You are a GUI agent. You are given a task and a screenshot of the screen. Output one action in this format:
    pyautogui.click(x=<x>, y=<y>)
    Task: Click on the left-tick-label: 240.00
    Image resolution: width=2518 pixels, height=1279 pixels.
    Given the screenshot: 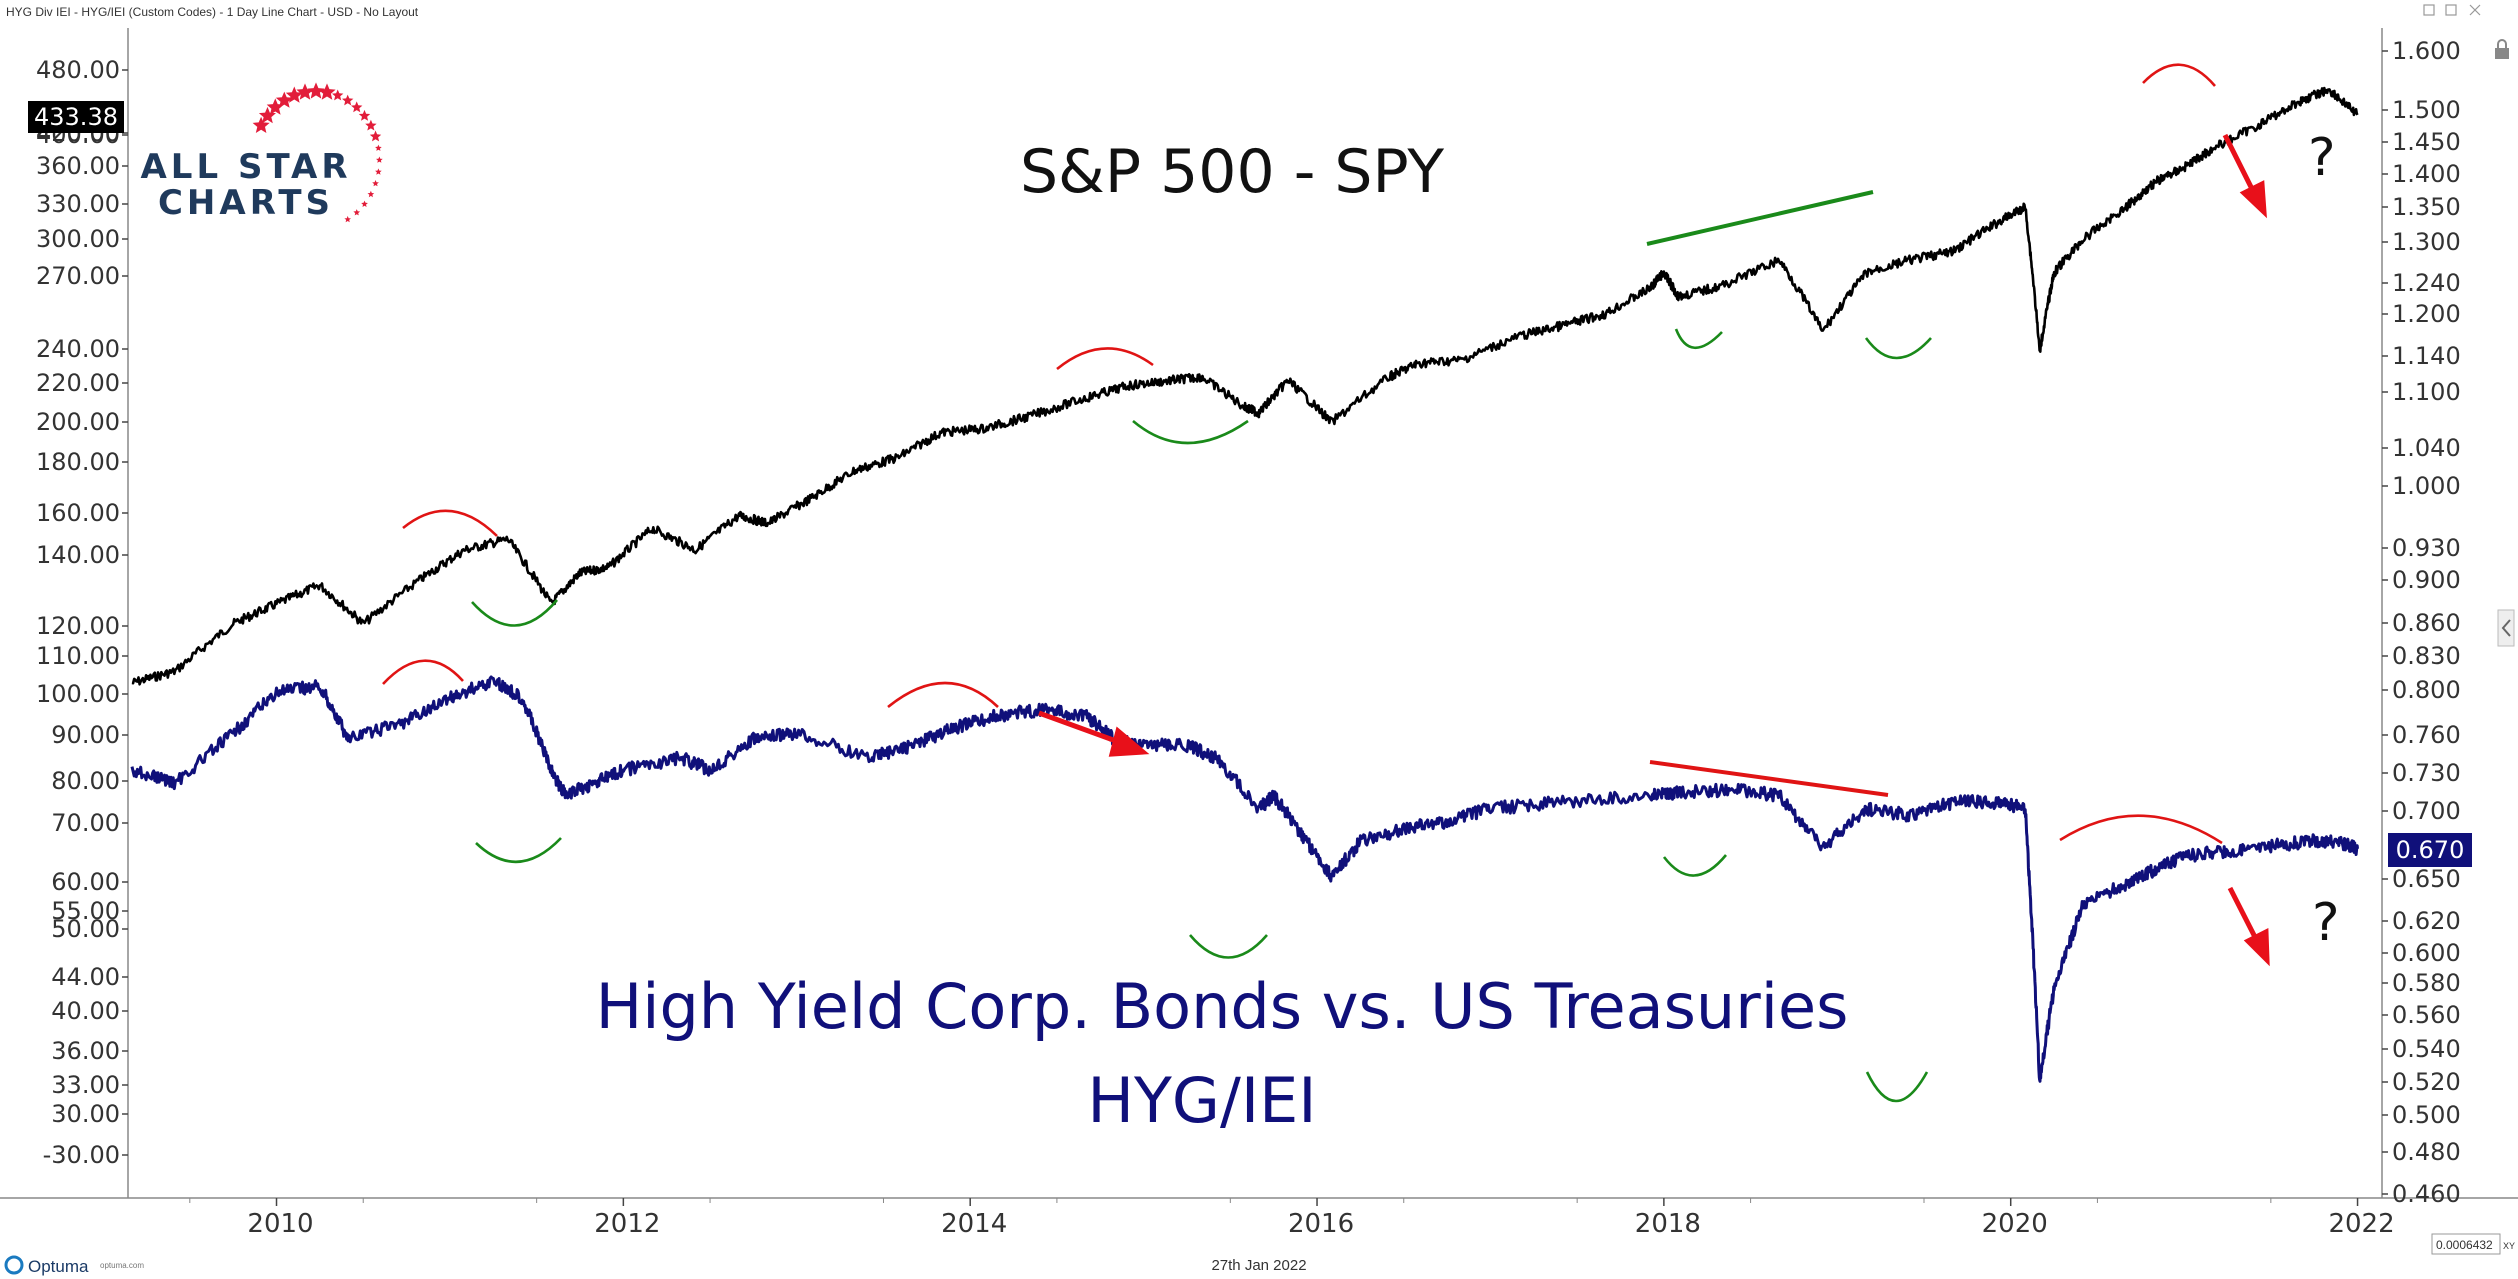 What is the action you would take?
    pyautogui.click(x=78, y=349)
    